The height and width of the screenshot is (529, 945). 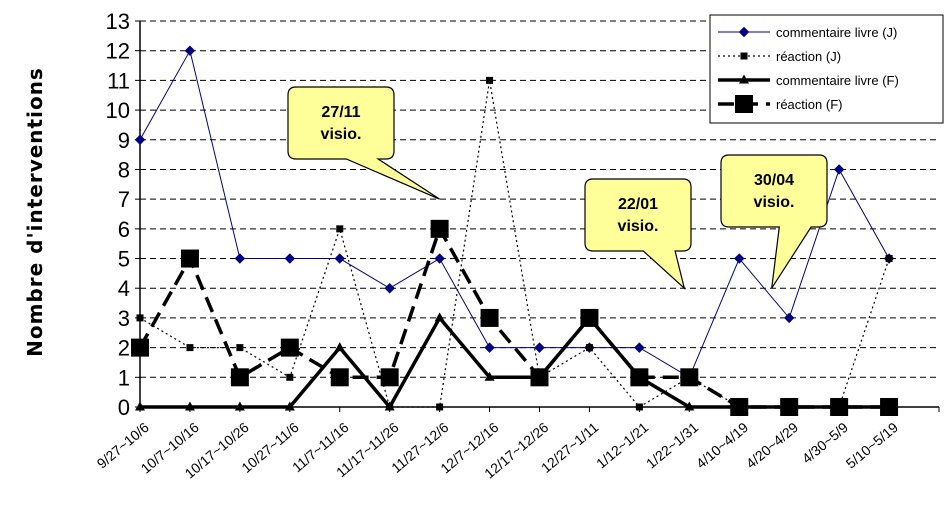 I want to click on x-tick-label: 1/12~1/21, so click(x=622, y=445).